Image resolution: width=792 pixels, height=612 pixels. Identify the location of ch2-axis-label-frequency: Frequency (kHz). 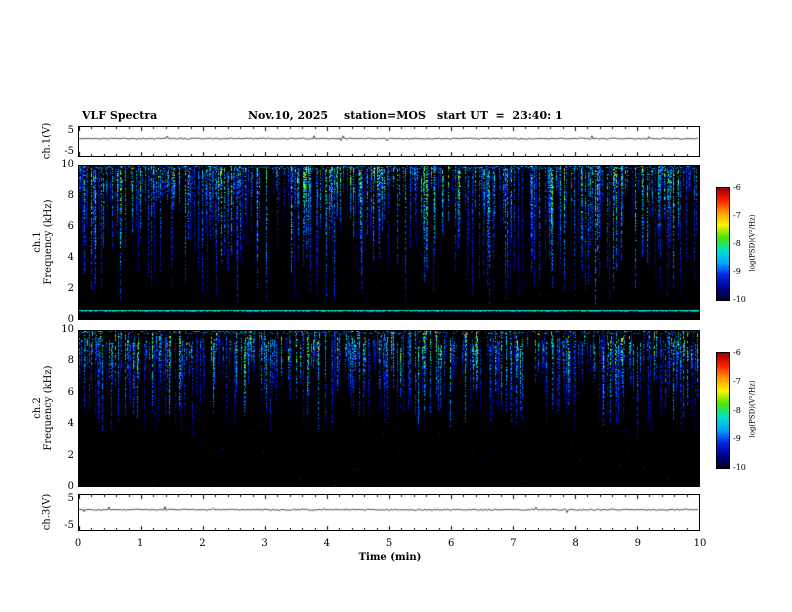
(48, 408).